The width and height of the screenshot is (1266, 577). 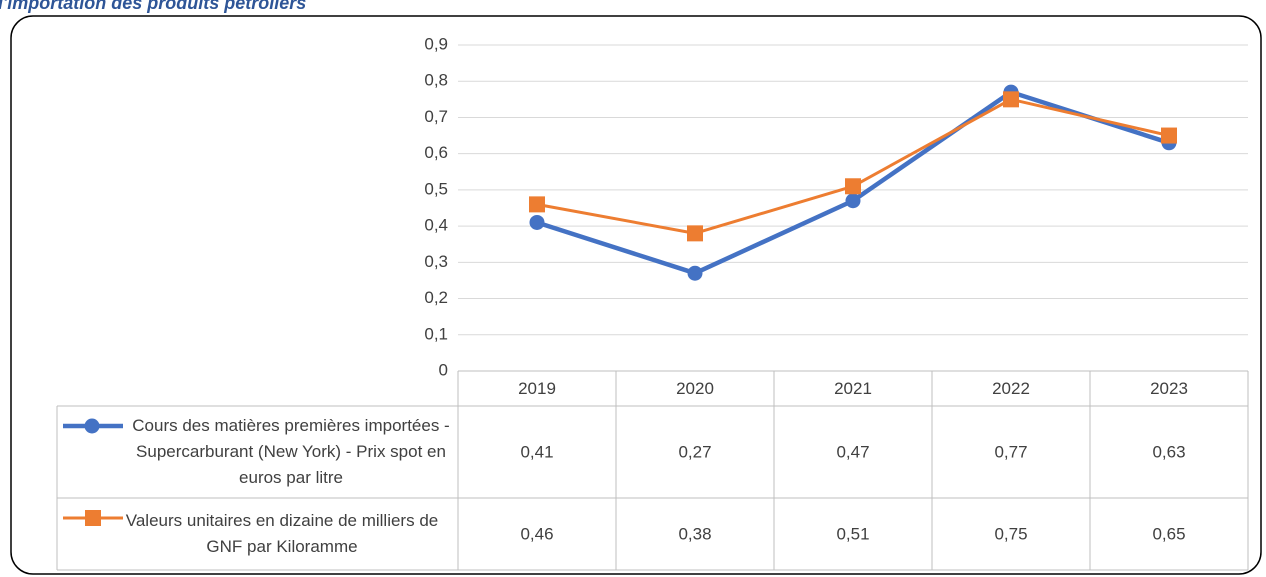 What do you see at coordinates (436, 188) in the screenshot?
I see `y-tick-label: 0,5` at bounding box center [436, 188].